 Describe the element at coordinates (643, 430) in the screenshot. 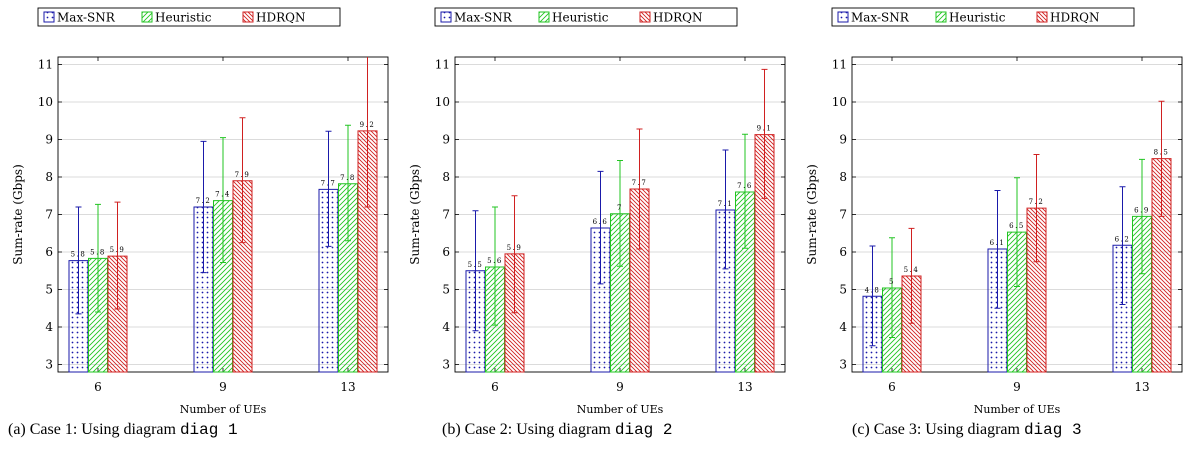

I see `caption-b-code: diag 2` at that location.